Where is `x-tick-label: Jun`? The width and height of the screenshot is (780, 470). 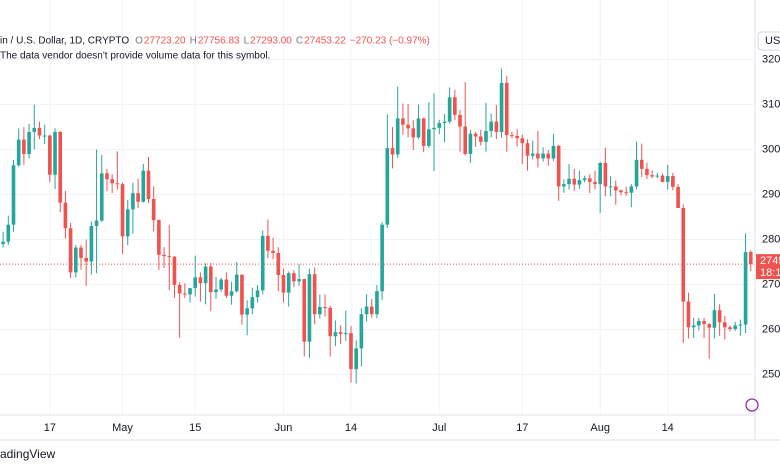
x-tick-label: Jun is located at coordinates (284, 428).